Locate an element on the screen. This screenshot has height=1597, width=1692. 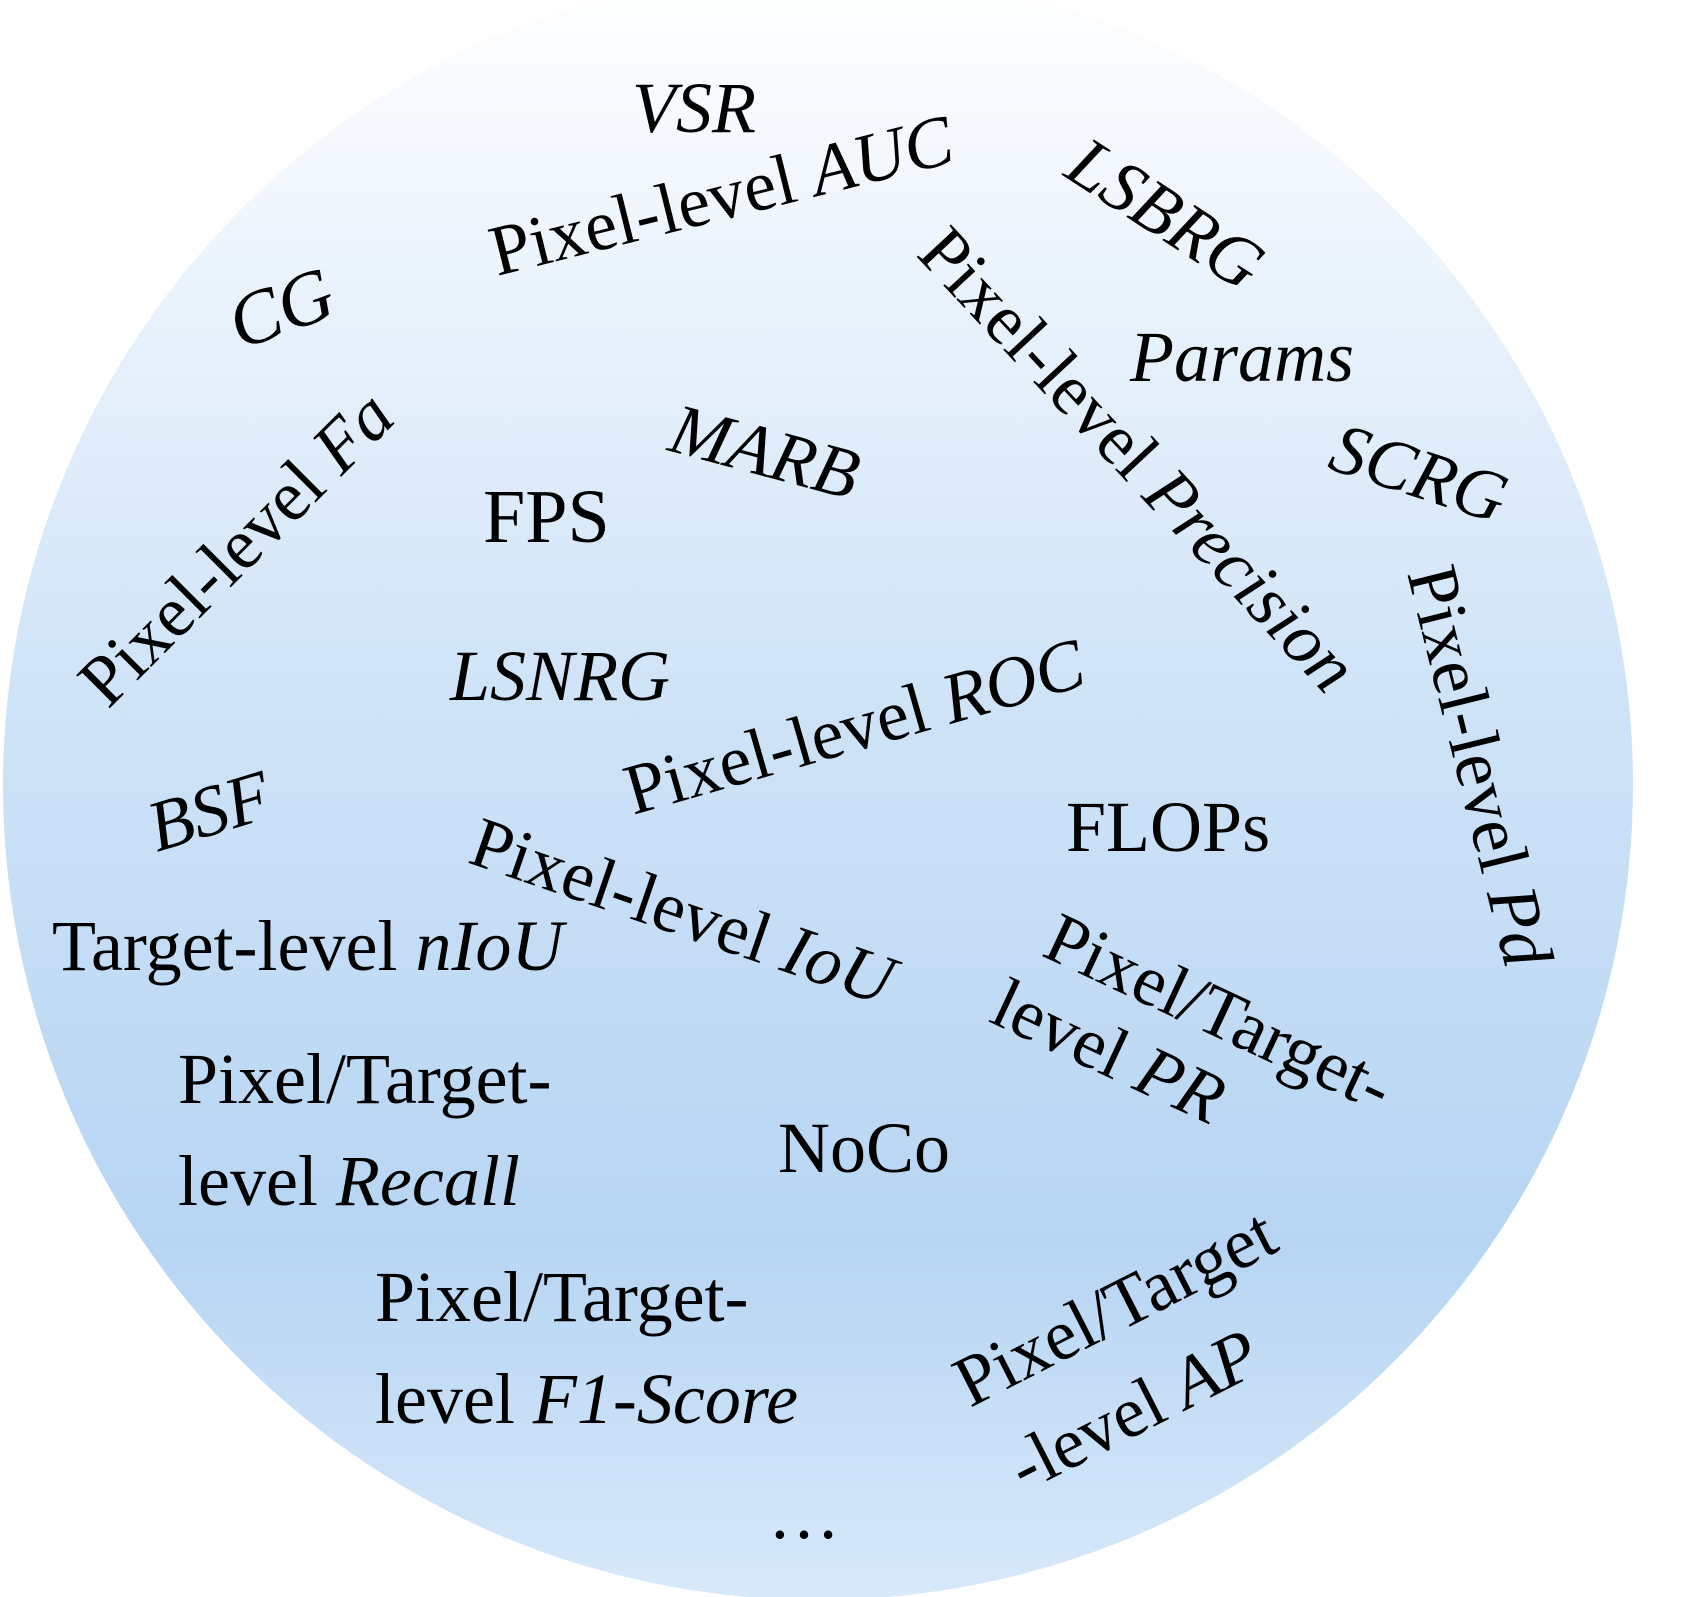
term-metric: Recall is located at coordinates (427, 1181).